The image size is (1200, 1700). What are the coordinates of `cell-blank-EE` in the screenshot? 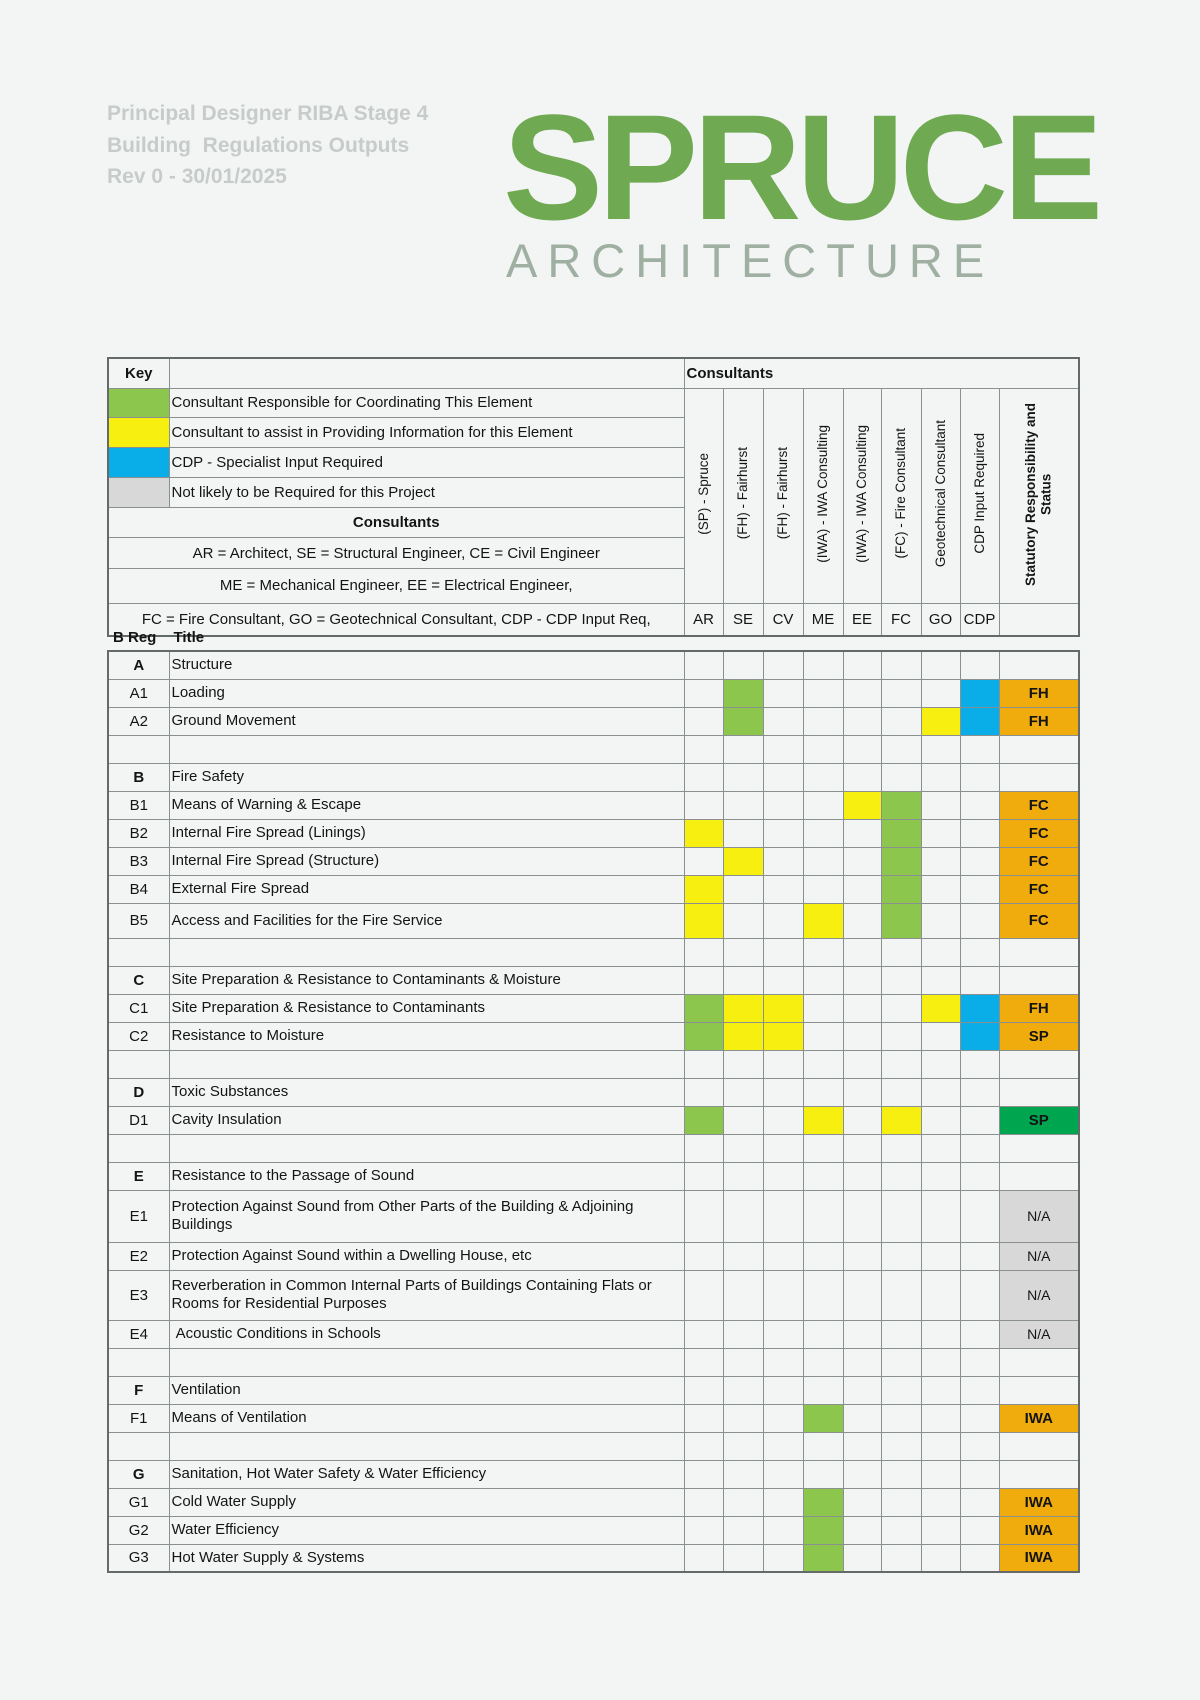 It's located at (862, 1148).